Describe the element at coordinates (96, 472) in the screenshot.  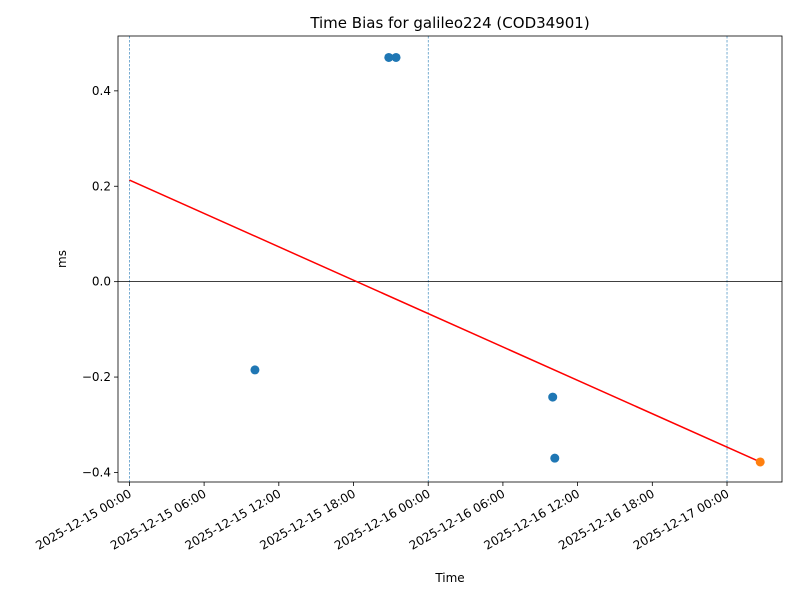
I see `y-tick-label: −0.4` at that location.